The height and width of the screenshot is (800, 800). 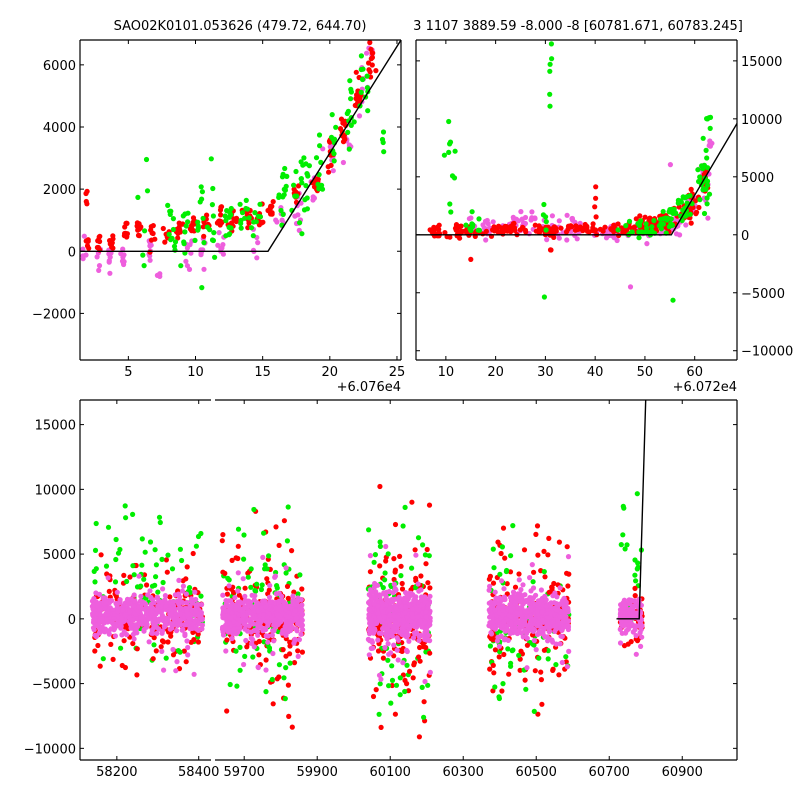 I want to click on title-left: SAO02K0101.053626 (479.72, 644.70), so click(x=240, y=26).